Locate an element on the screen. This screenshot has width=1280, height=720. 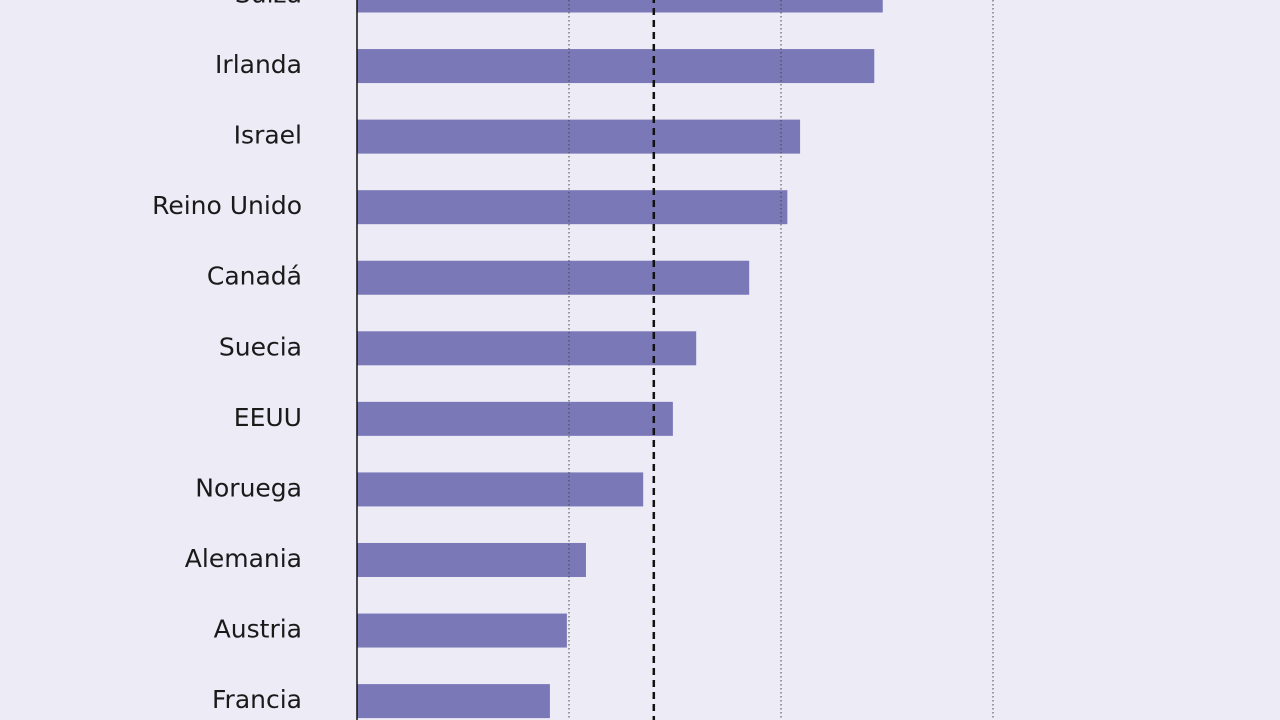
y-tick-label: Austria is located at coordinates (258, 629).